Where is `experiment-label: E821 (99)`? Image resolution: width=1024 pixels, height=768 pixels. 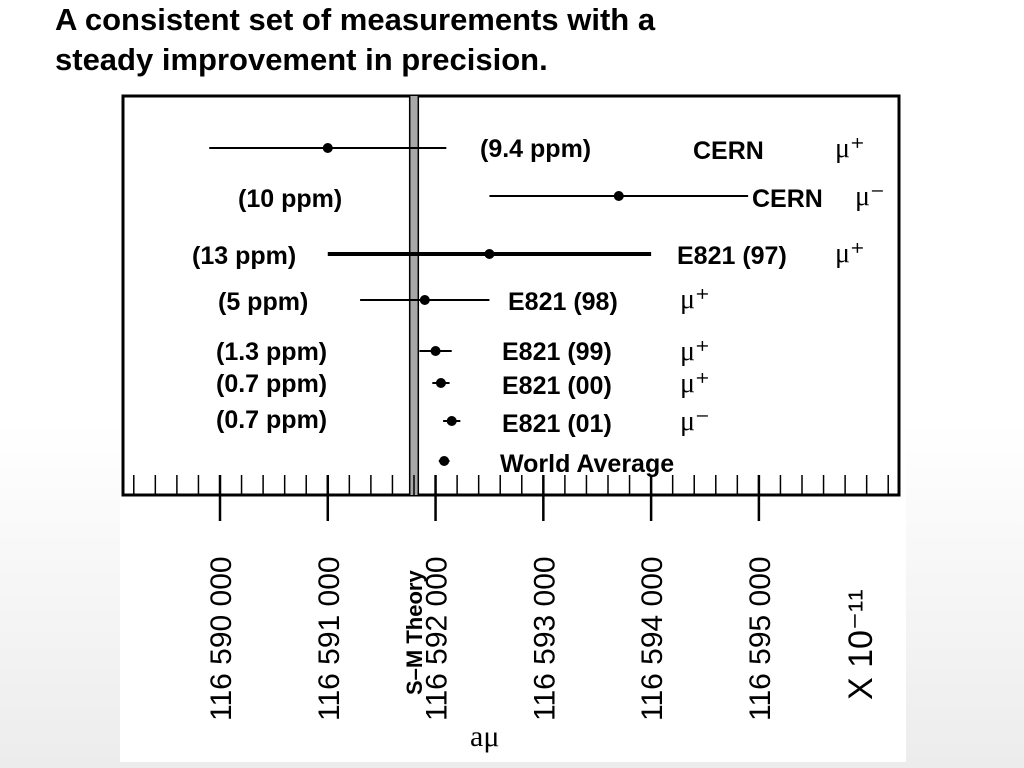 experiment-label: E821 (99) is located at coordinates (557, 352).